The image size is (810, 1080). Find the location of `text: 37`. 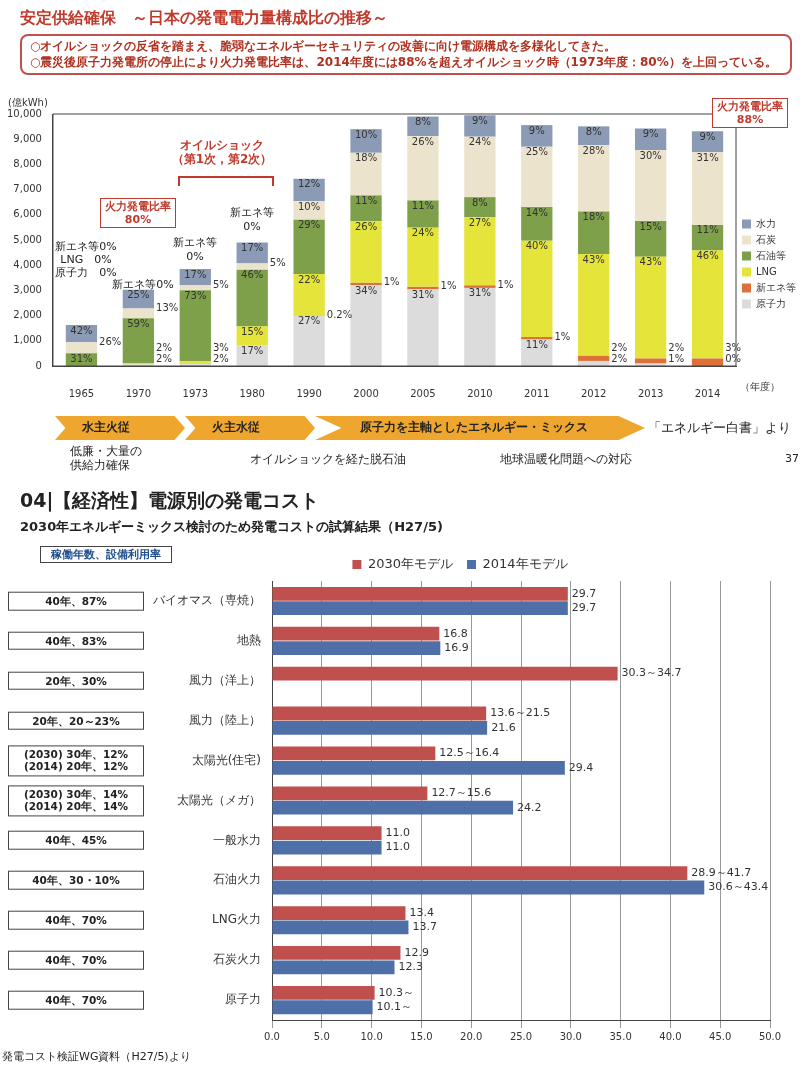

text: 37 is located at coordinates (792, 459).